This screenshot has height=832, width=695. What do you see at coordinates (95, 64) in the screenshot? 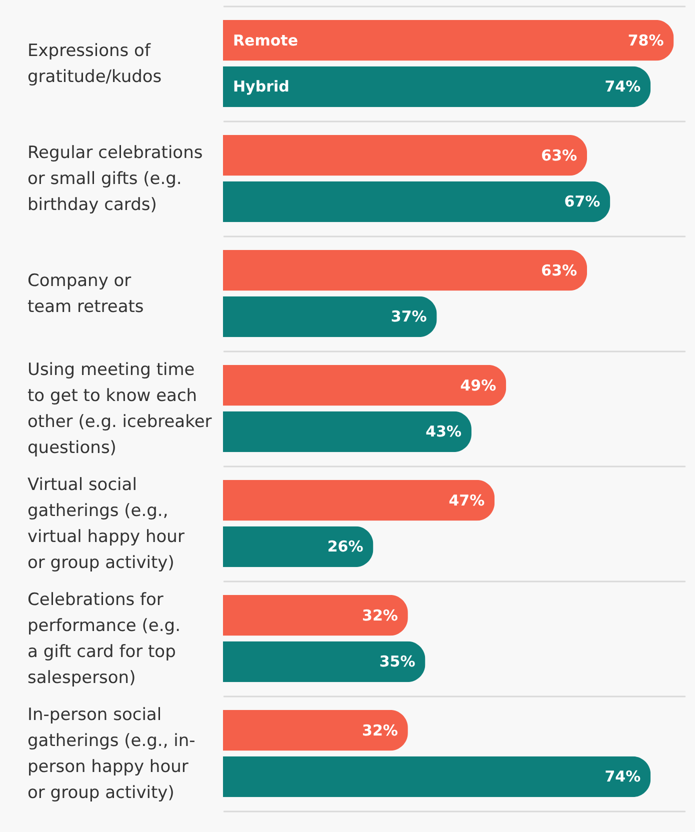
I see `y-tick-label: Expressions of gratitude/kudos` at bounding box center [95, 64].